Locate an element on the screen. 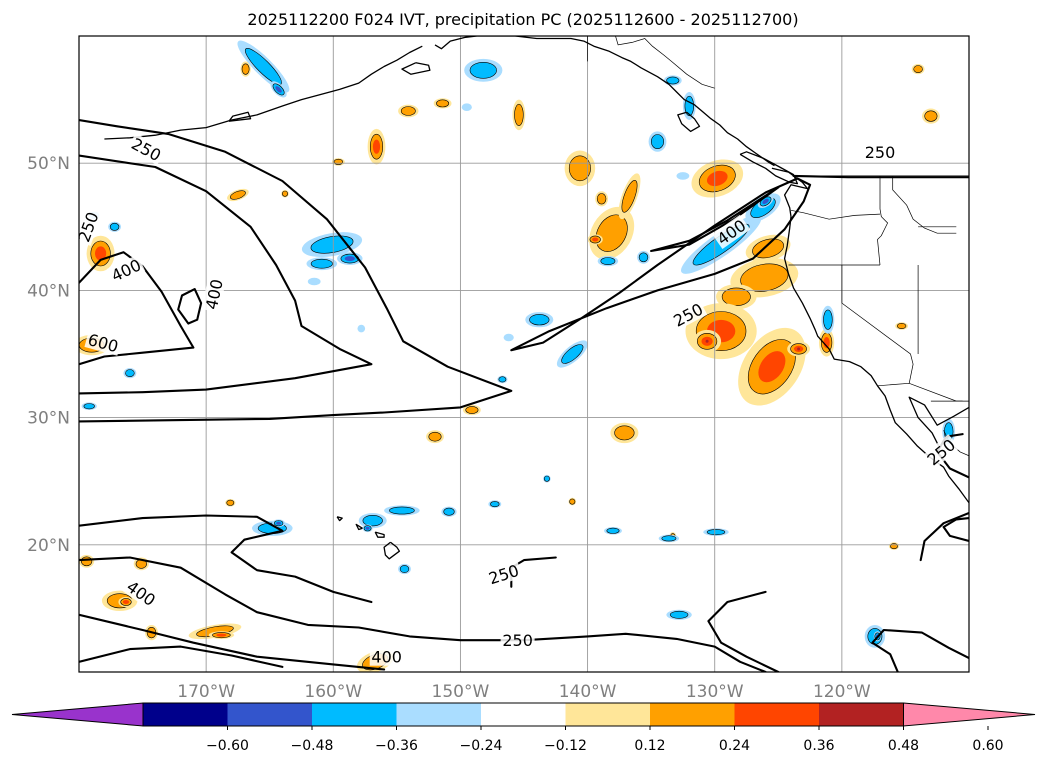 Image resolution: width=1047 pixels, height=769 pixels. border-line is located at coordinates (924, 204).